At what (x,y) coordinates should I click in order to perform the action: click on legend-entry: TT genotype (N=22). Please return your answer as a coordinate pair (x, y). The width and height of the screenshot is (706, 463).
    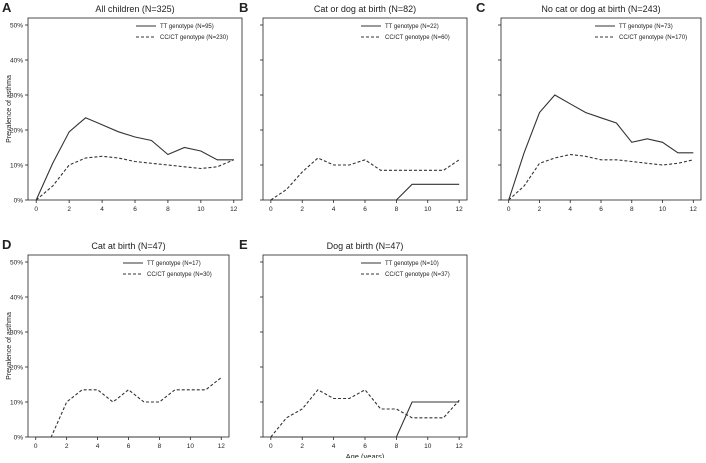
    Looking at the image, I should click on (412, 27).